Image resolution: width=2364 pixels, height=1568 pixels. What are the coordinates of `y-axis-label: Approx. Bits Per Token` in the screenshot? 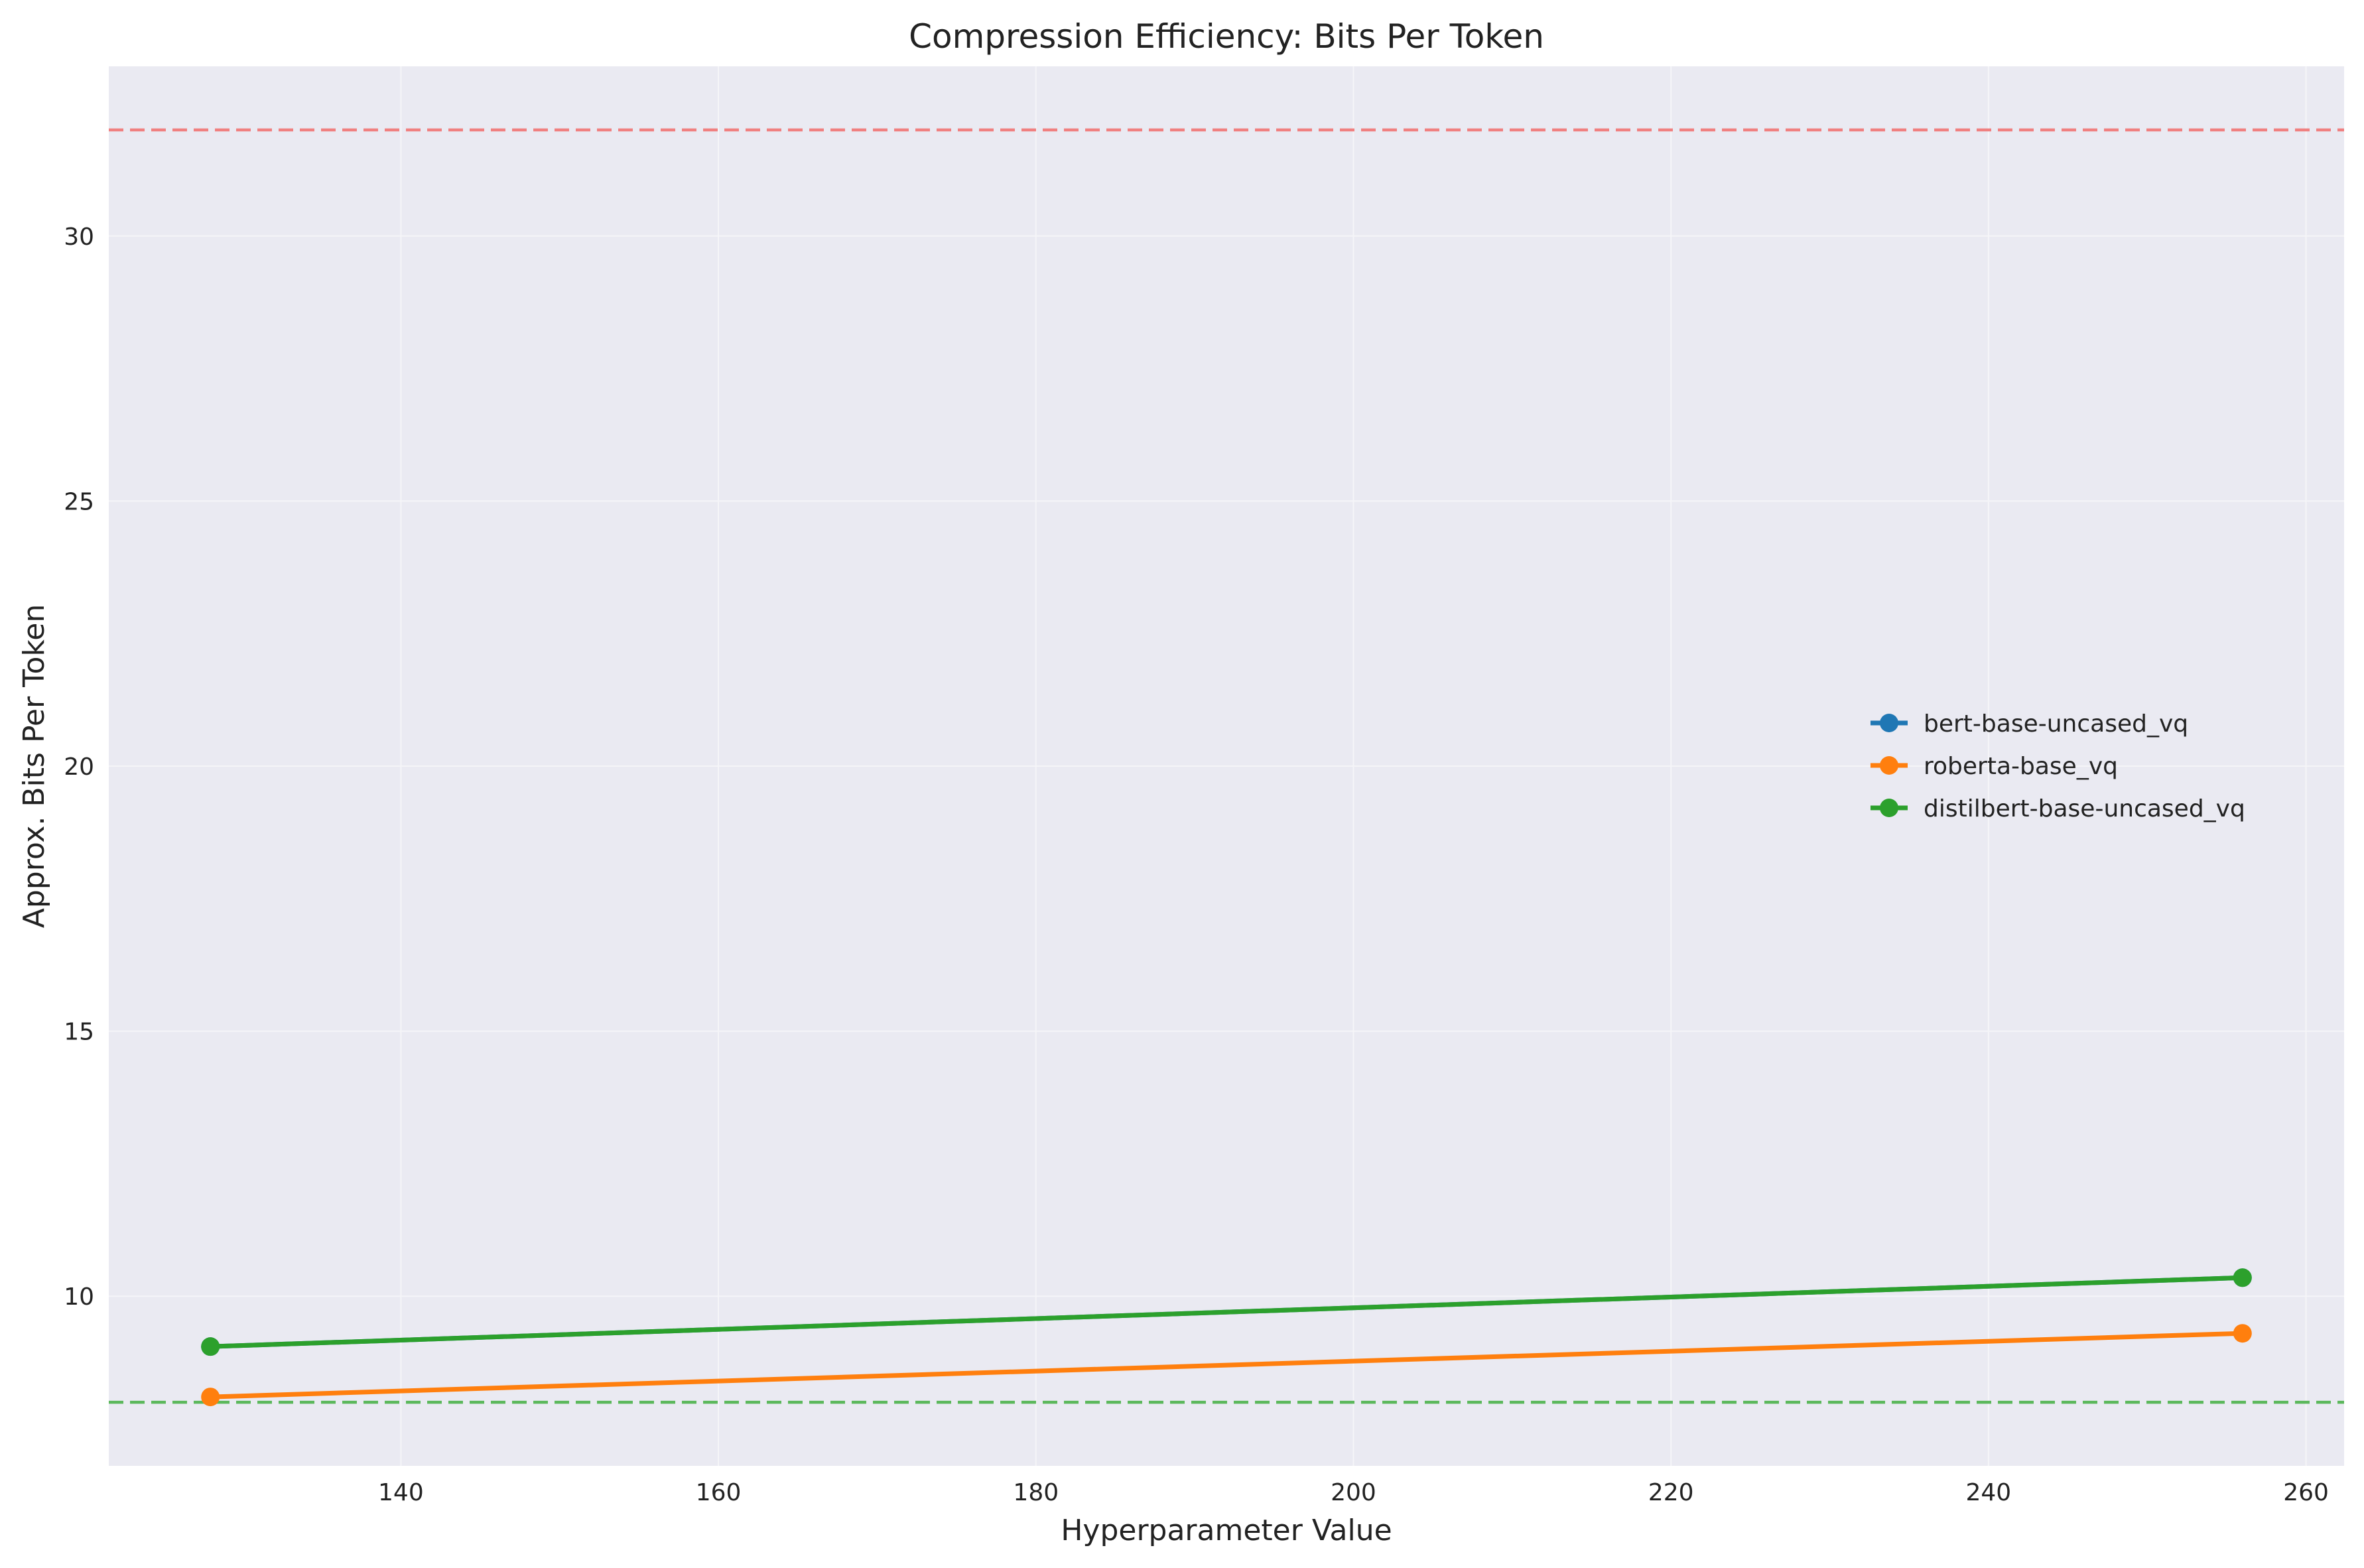 It's located at (34, 767).